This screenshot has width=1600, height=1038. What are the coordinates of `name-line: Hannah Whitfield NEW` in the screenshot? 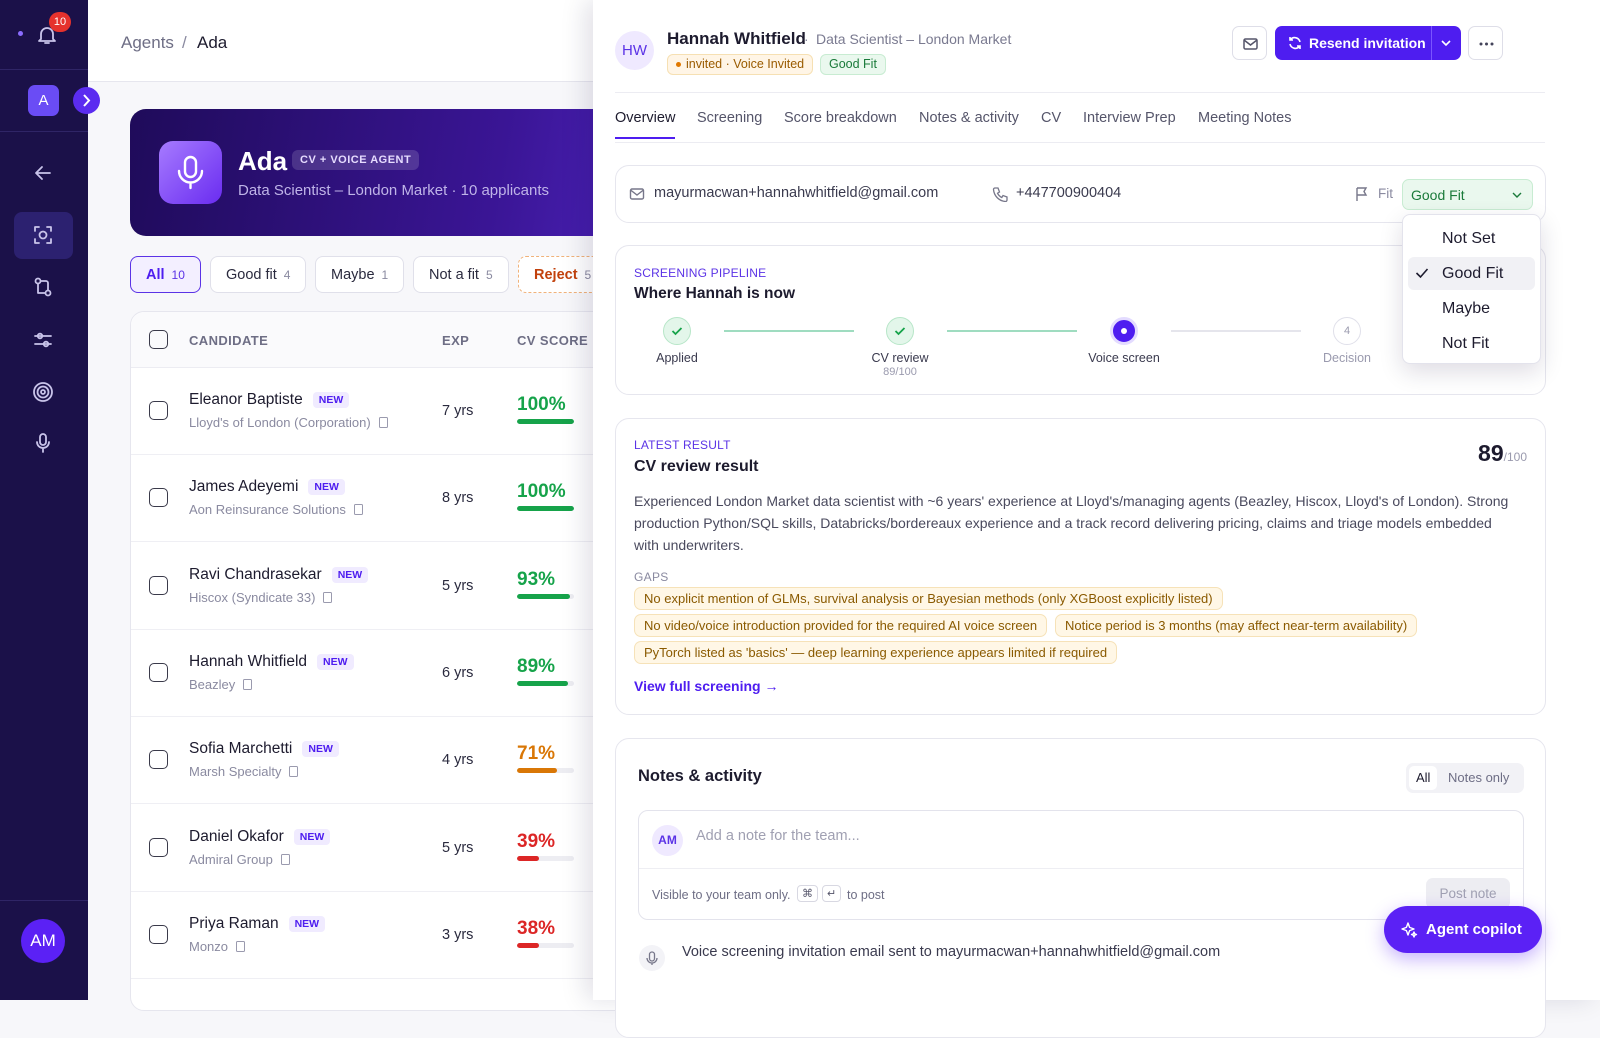 It's located at (271, 662).